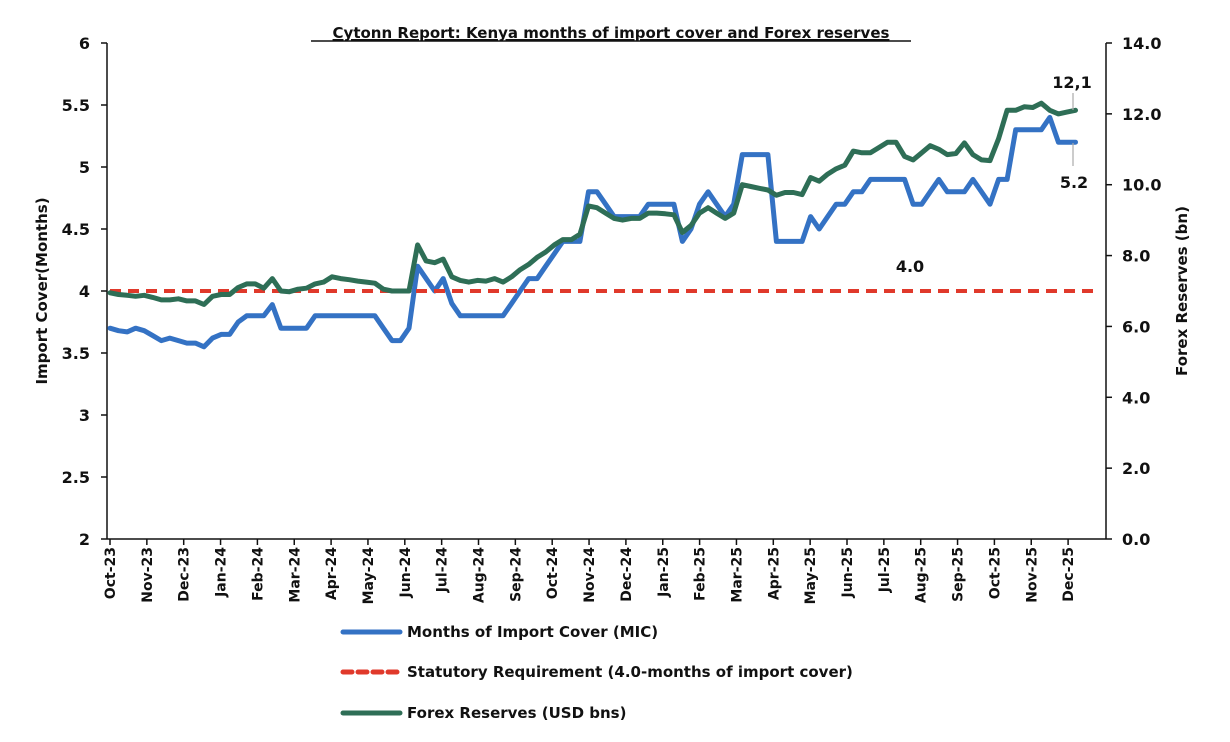 The width and height of the screenshot is (1230, 742). I want to click on x-tick-label: Nov-24, so click(590, 575).